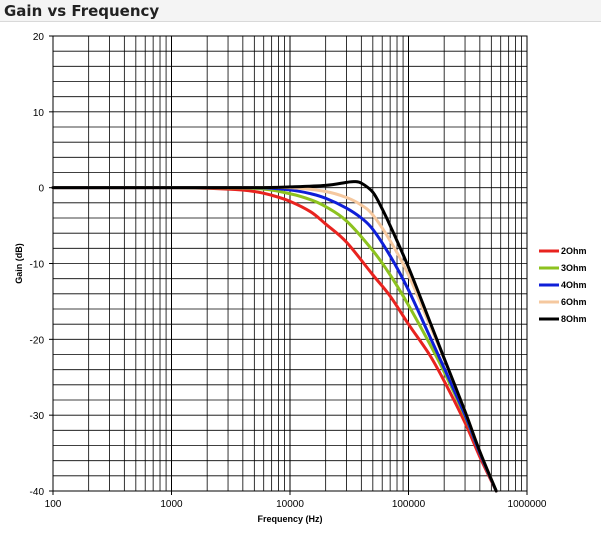  What do you see at coordinates (574, 302) in the screenshot?
I see `legend-label-6ohm: 6Ohm` at bounding box center [574, 302].